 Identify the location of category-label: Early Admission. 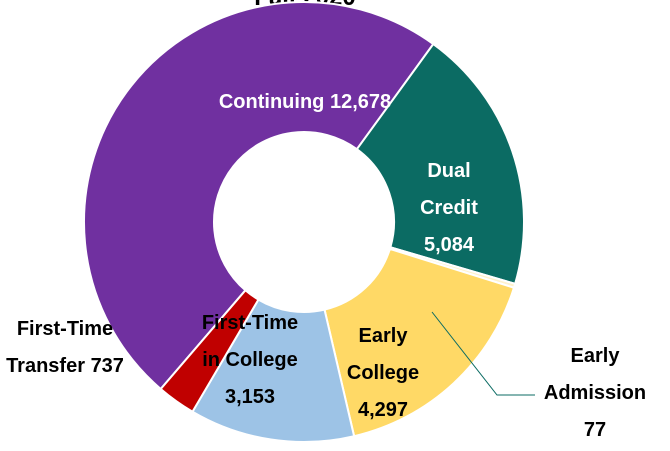
(595, 374).